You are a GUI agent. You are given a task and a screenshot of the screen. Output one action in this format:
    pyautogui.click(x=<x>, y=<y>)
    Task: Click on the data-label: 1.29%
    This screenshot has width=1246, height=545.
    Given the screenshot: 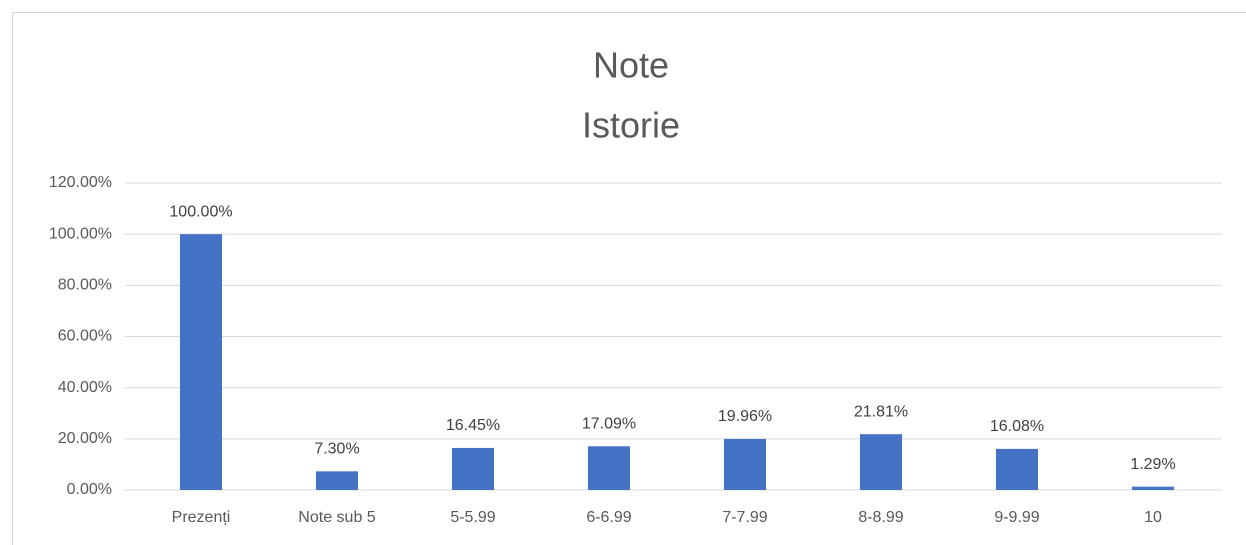 What is the action you would take?
    pyautogui.click(x=1152, y=464)
    